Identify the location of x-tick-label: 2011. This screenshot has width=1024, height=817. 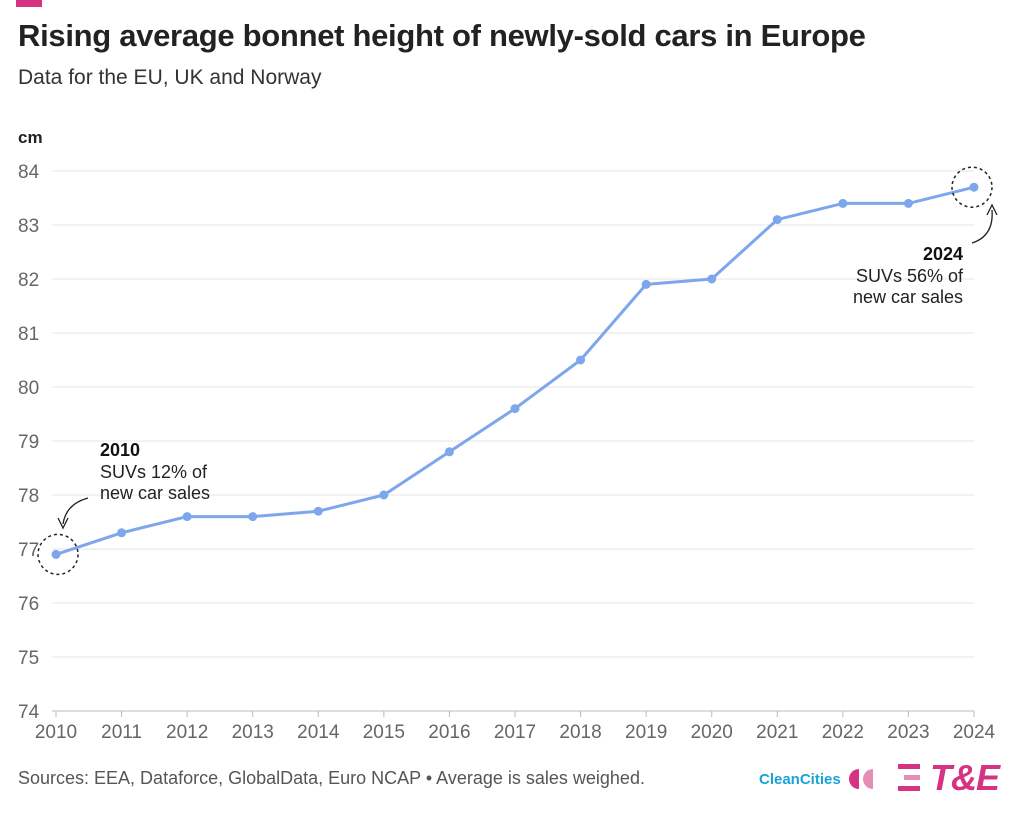
(121, 732).